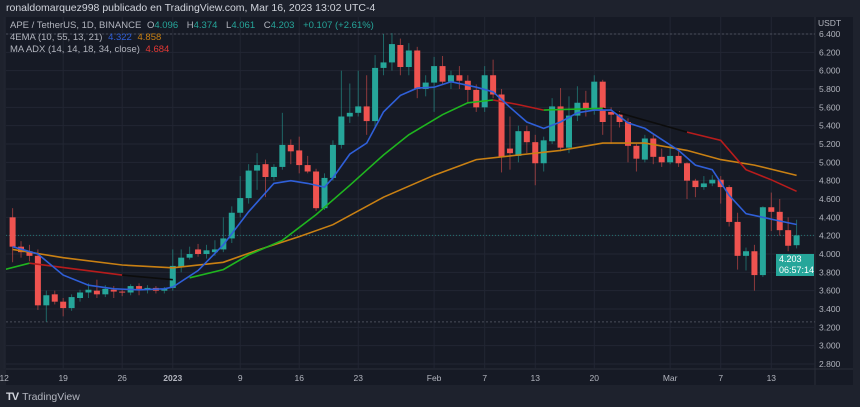 The image size is (860, 407). What do you see at coordinates (518, 105) in the screenshot?
I see `ma-adx-line-red` at bounding box center [518, 105].